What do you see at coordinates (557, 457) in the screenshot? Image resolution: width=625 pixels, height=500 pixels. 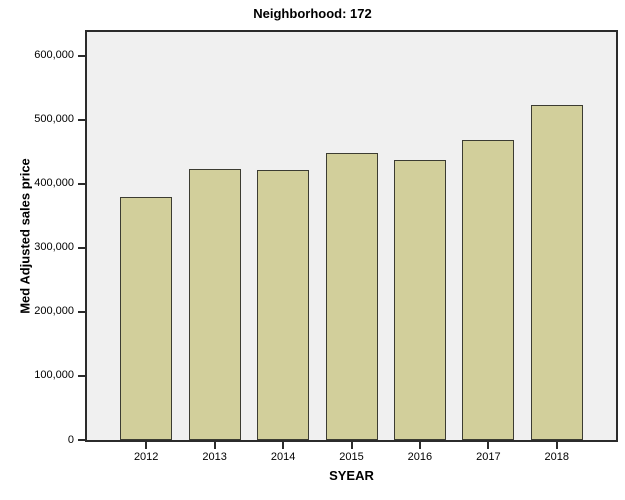 I see `x-tick-label-2018: 2018` at bounding box center [557, 457].